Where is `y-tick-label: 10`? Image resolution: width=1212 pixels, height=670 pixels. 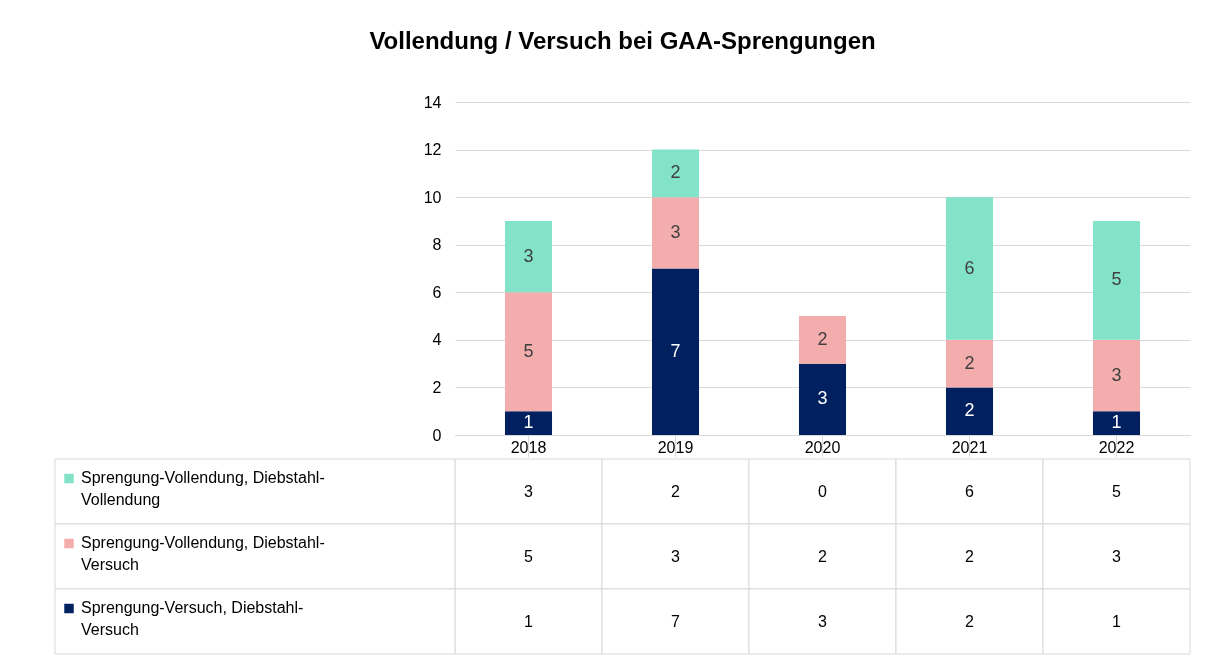
y-tick-label: 10 is located at coordinates (432, 197).